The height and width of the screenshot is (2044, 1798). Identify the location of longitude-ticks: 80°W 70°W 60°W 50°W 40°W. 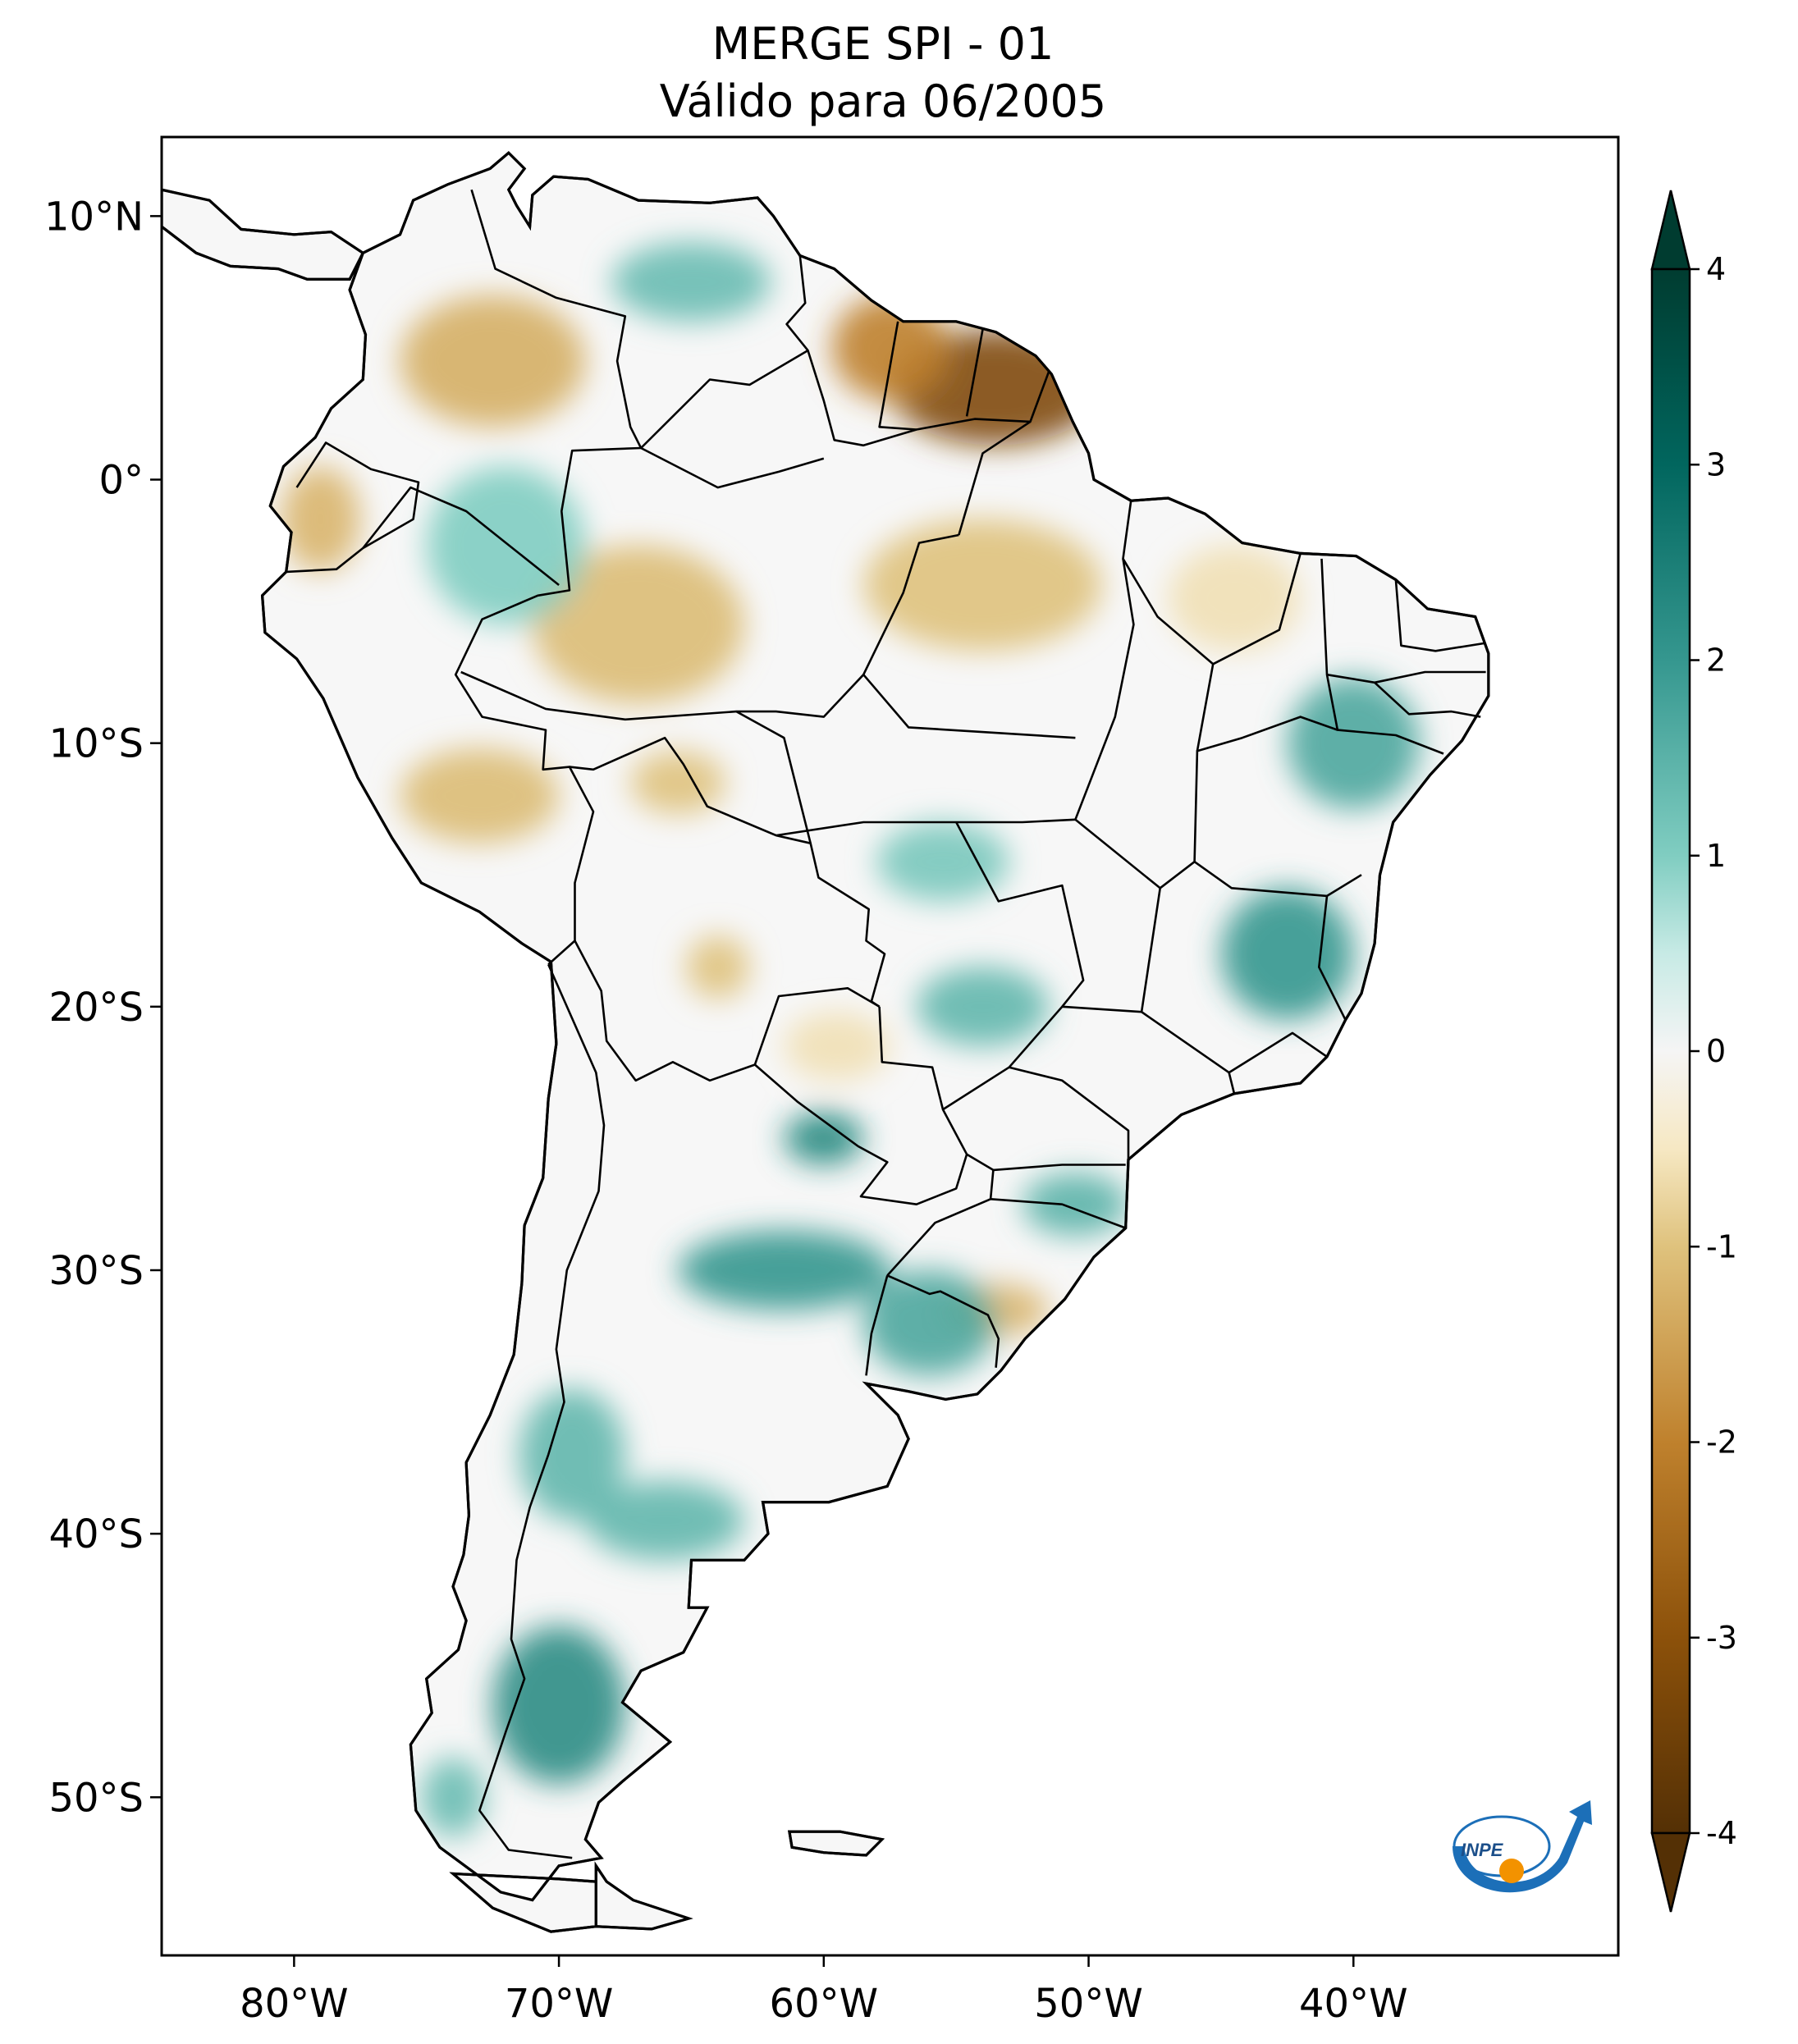
(824, 1991).